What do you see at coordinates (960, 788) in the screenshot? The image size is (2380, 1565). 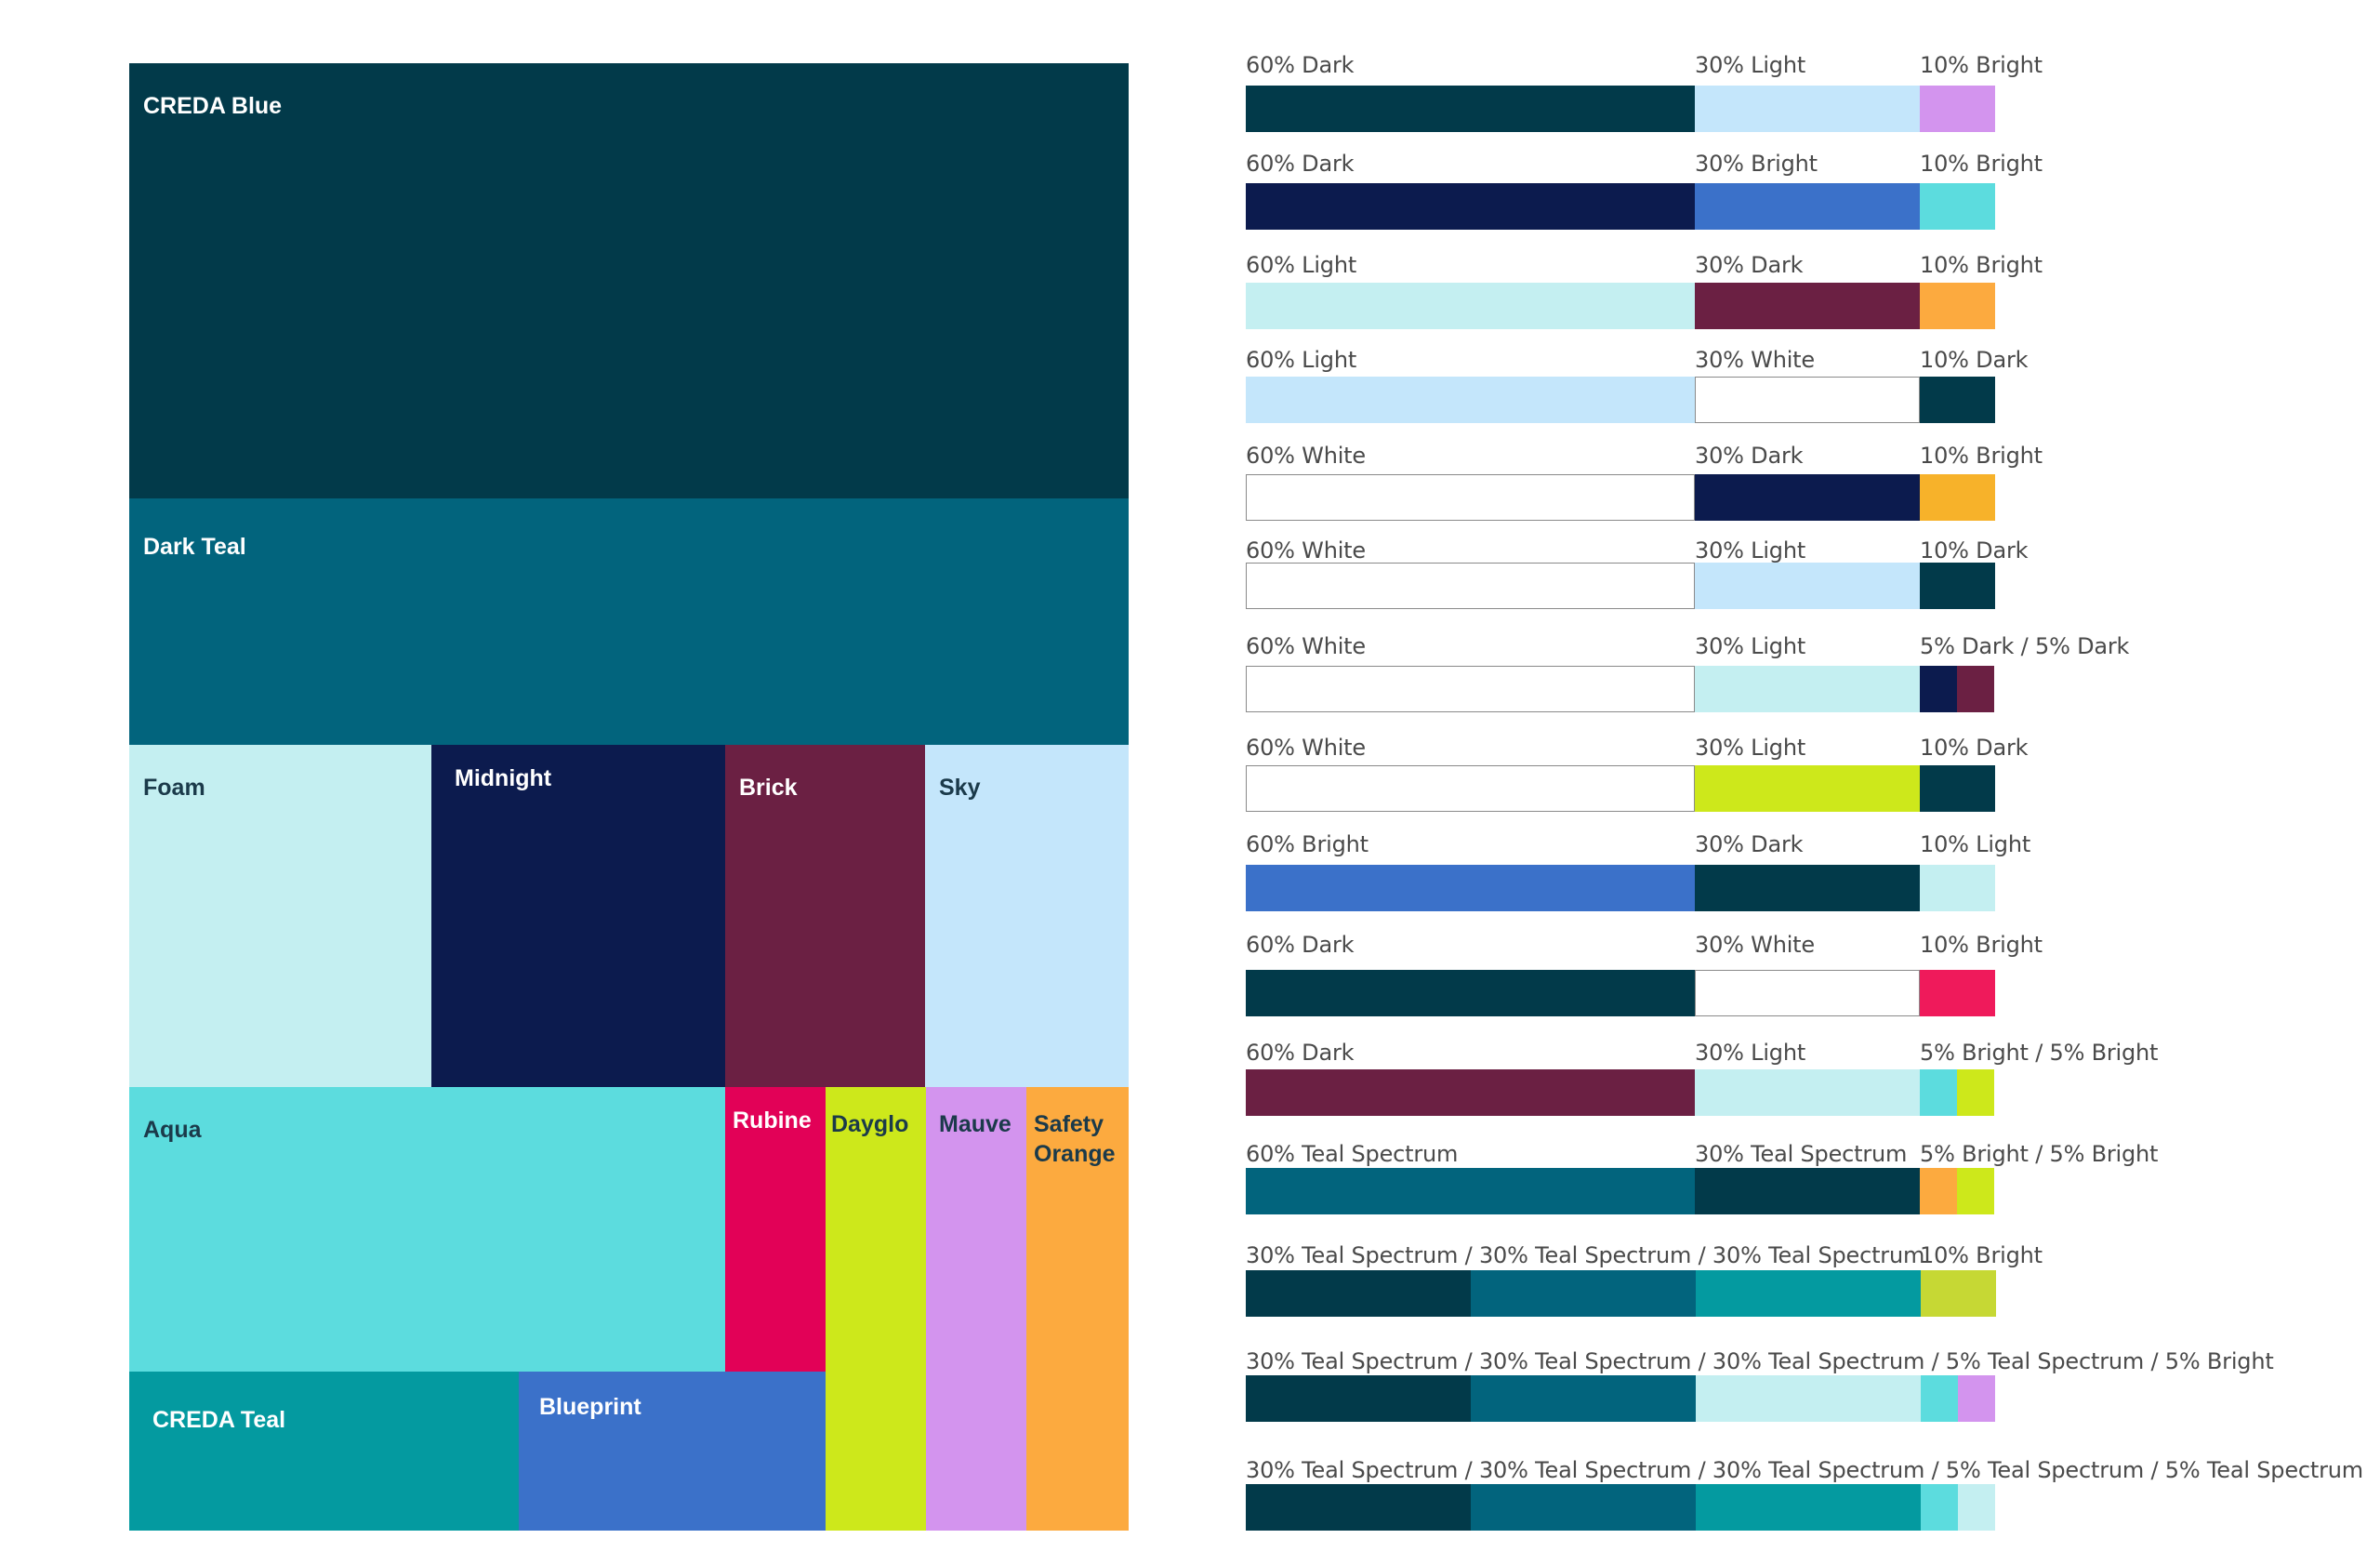 I see `swatch-label: Sky` at bounding box center [960, 788].